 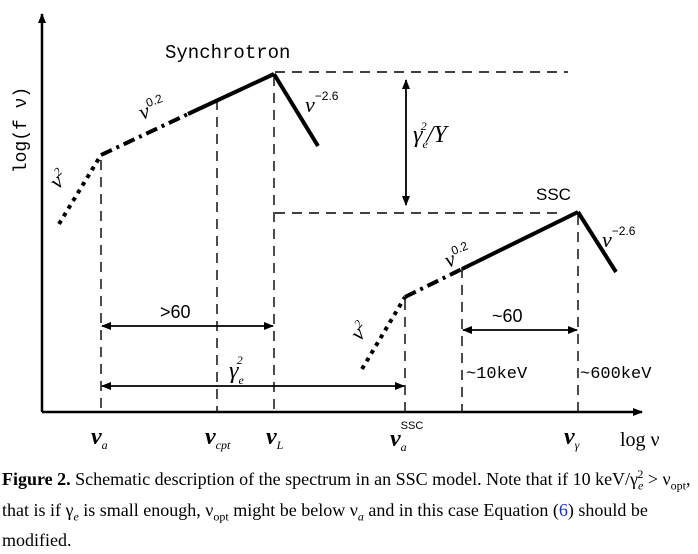 What do you see at coordinates (616, 374) in the screenshot?
I see `kev600-label: ~600keV` at bounding box center [616, 374].